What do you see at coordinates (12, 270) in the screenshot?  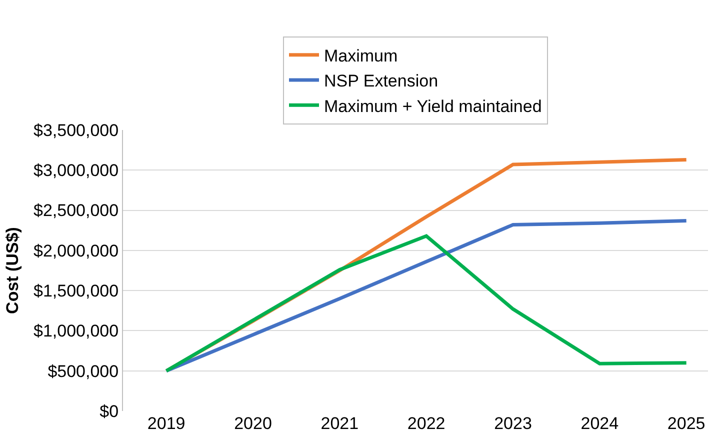 I see `y-axis-title: Cost (US$)` at bounding box center [12, 270].